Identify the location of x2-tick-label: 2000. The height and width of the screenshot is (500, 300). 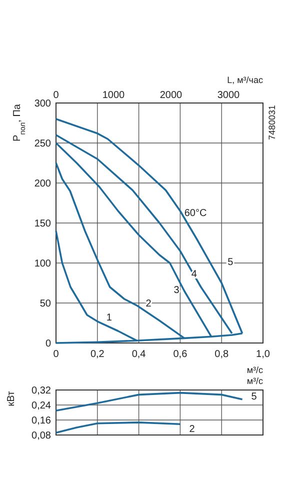
(171, 95).